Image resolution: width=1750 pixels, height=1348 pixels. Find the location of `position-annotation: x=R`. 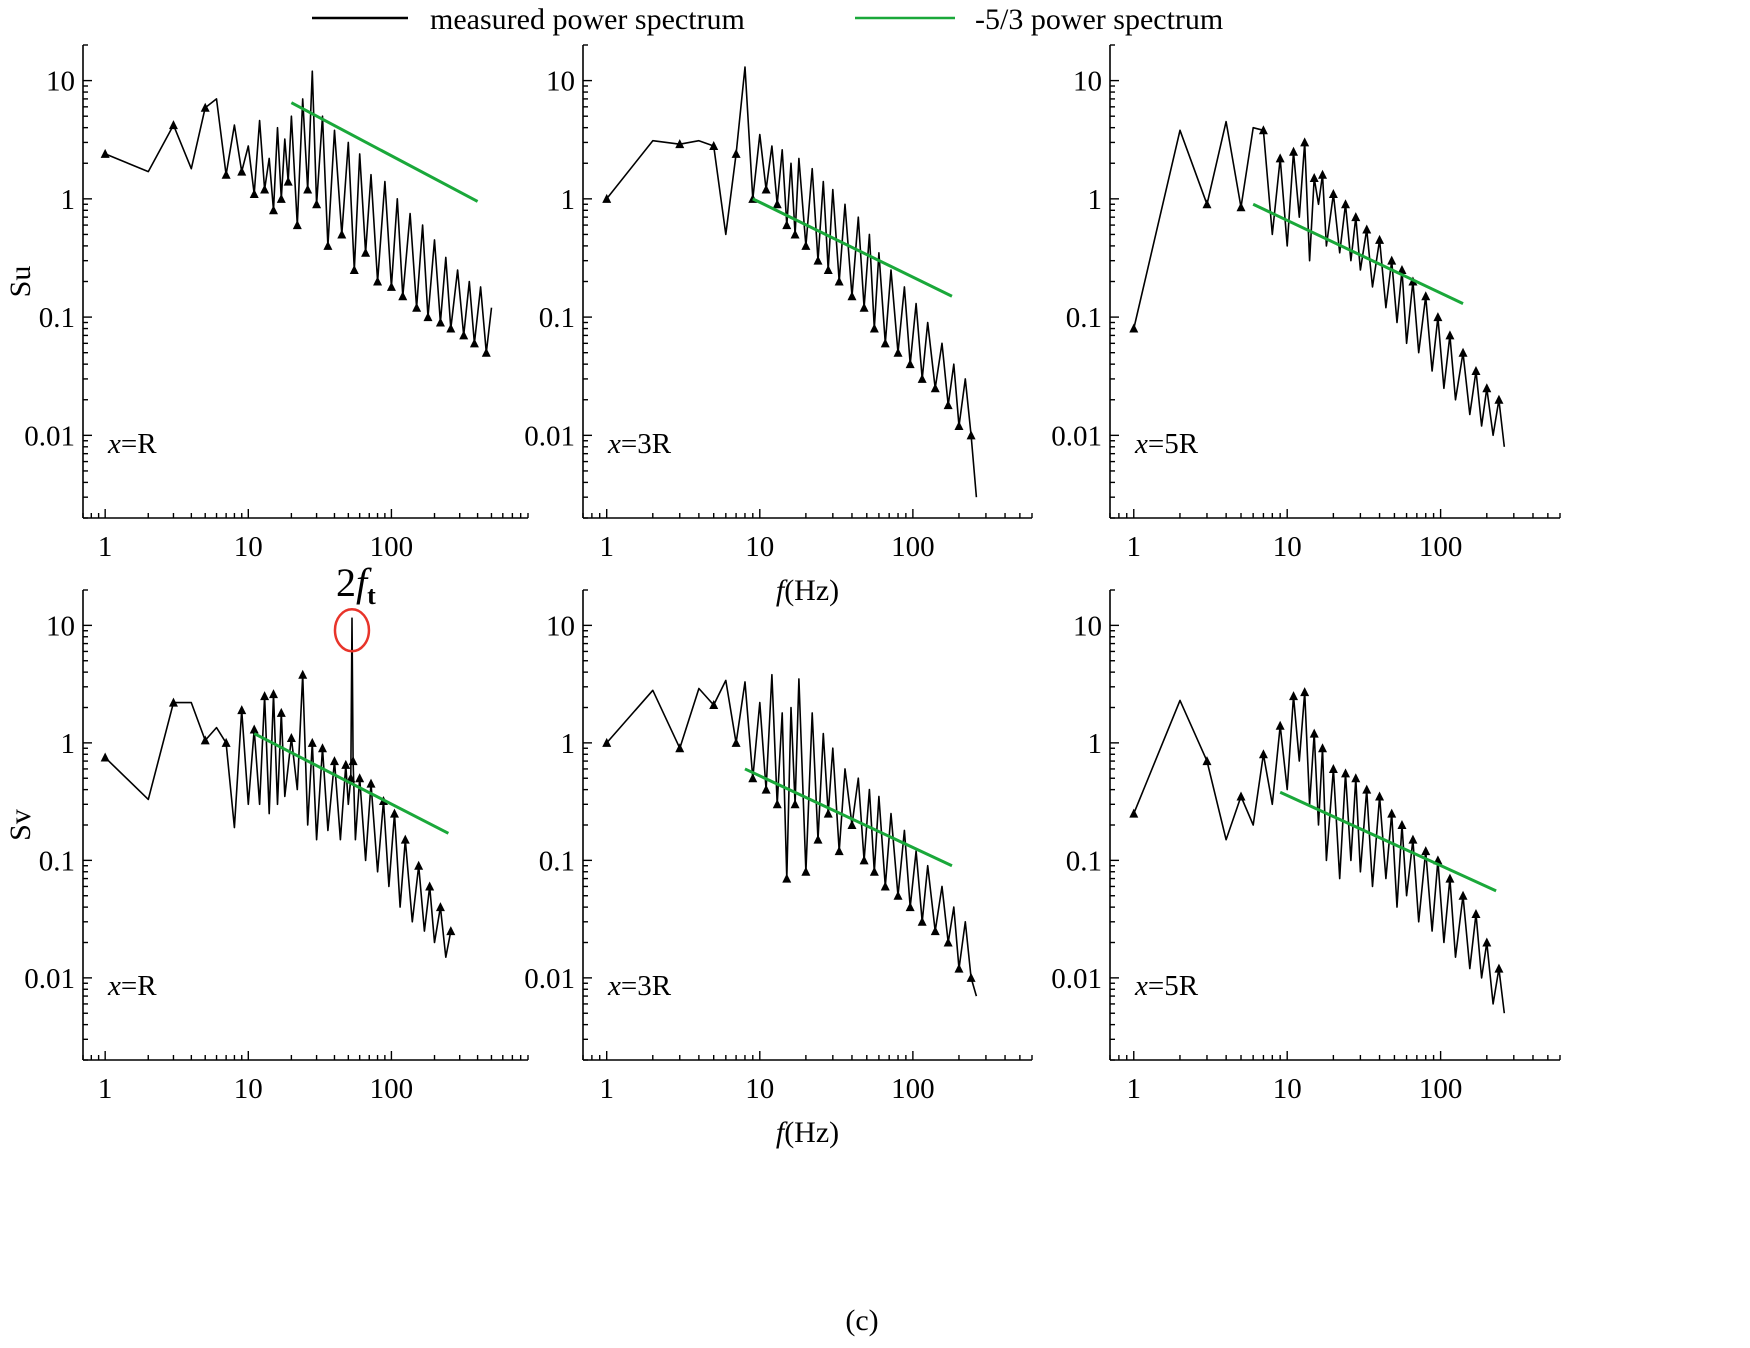

position-annotation: x=R is located at coordinates (132, 986).